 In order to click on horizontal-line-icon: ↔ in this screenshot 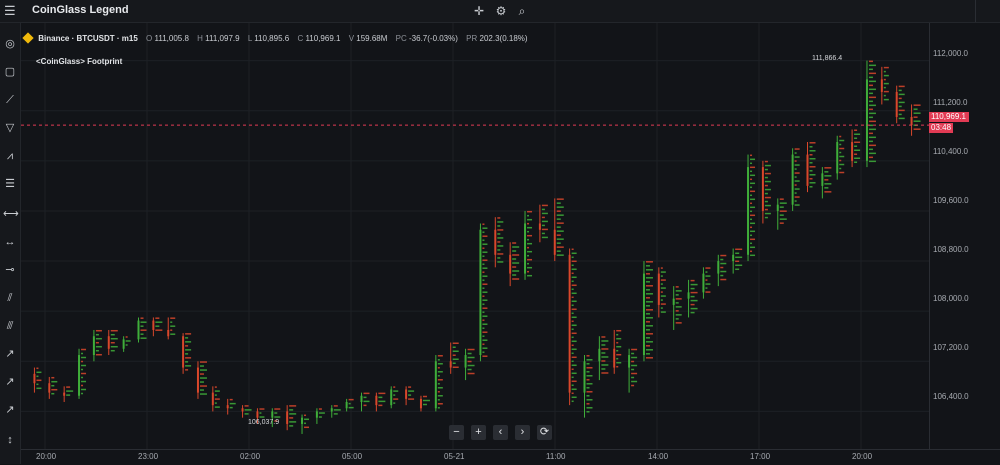, I will do `click(10, 242)`.